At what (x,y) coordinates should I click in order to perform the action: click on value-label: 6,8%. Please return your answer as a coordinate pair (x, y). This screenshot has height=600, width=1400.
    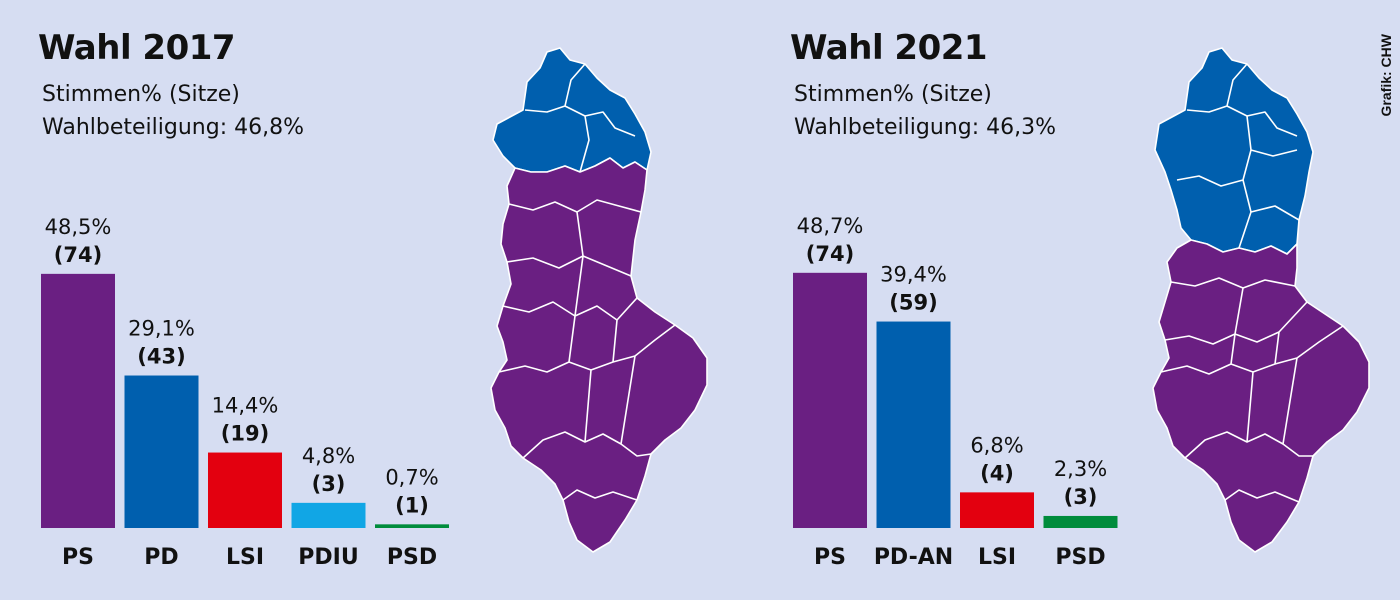
    Looking at the image, I should click on (996, 445).